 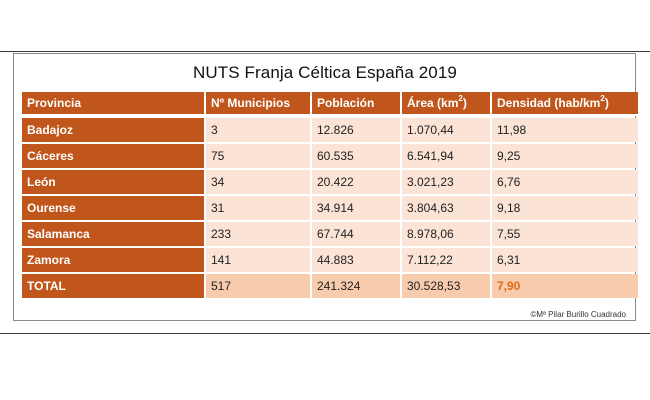 What do you see at coordinates (356, 156) in the screenshot?
I see `cell-poblacion: 60.535` at bounding box center [356, 156].